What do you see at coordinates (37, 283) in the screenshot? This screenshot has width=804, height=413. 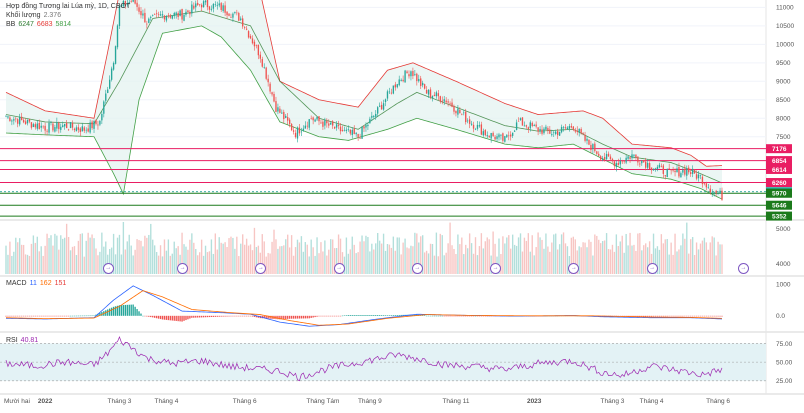 I see `macd-legend: MACD 11 162 151` at bounding box center [37, 283].